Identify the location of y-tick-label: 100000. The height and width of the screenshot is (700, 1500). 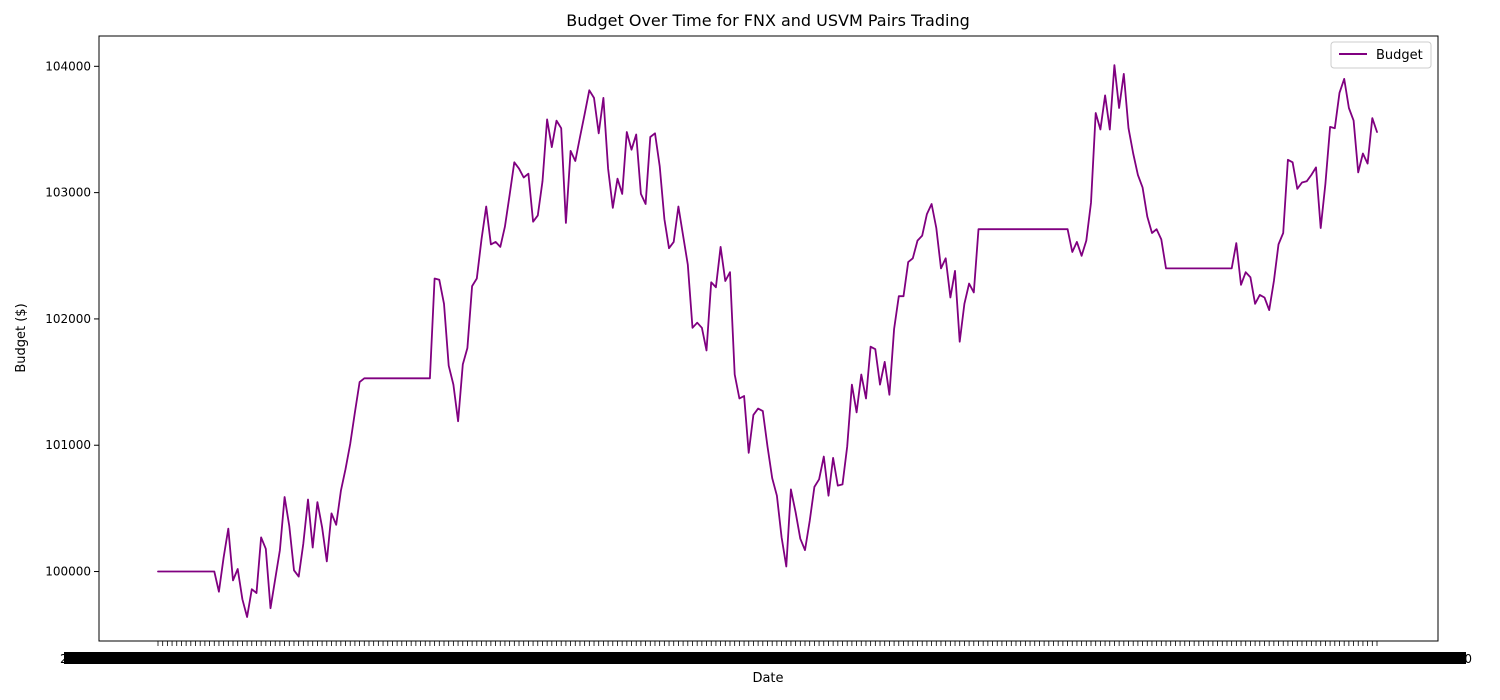
(68, 572).